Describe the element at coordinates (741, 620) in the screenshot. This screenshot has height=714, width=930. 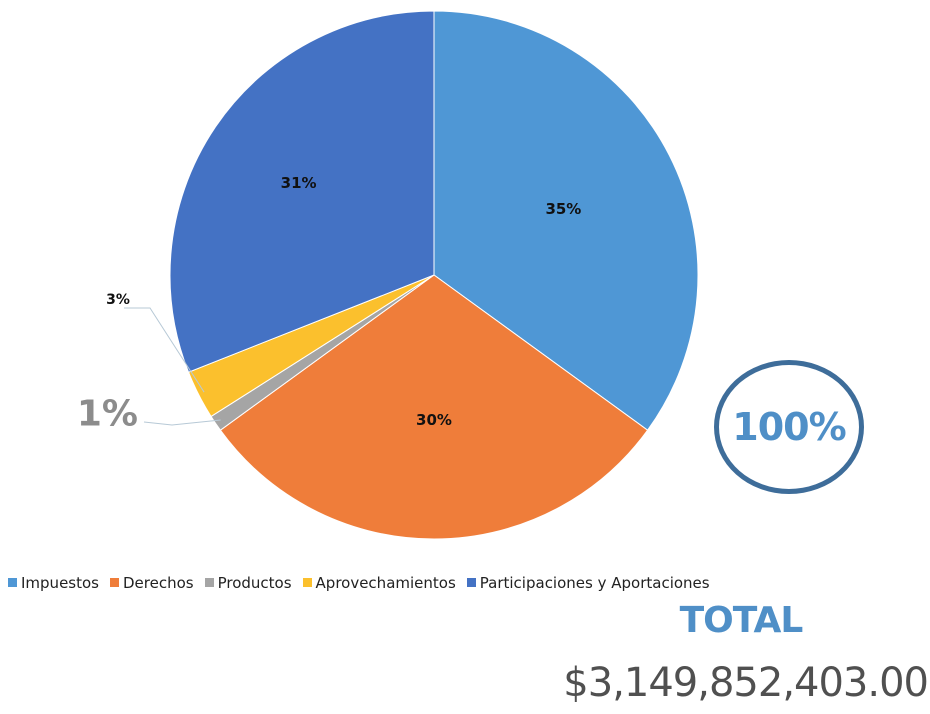
I see `total-label: TOTAL` at that location.